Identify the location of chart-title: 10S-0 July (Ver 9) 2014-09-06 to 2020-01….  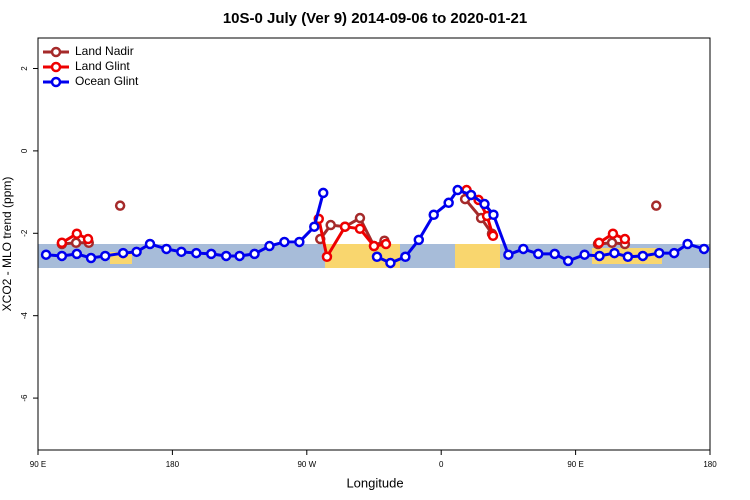
(375, 18).